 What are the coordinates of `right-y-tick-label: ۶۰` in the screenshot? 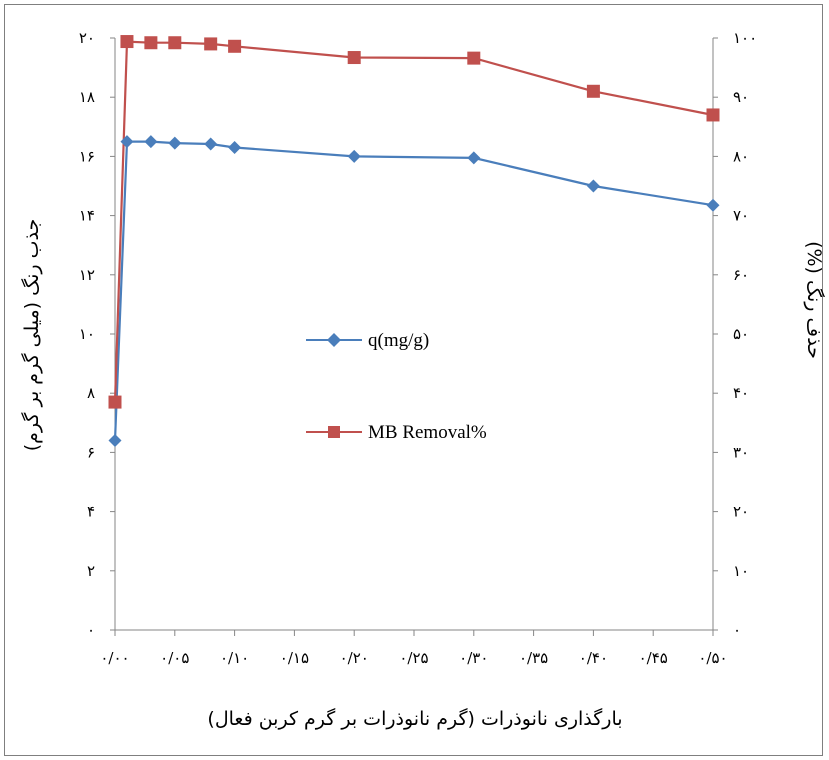 It's located at (741, 275).